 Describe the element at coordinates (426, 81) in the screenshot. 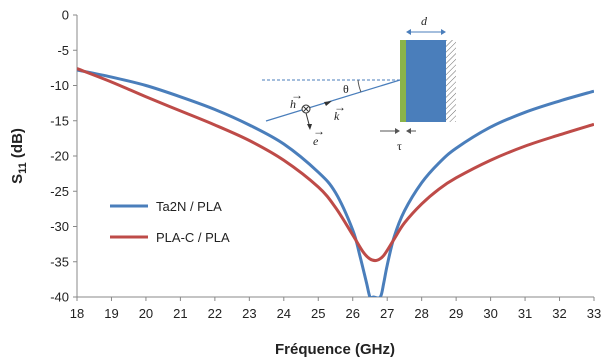

I see `dielectric-slab` at that location.